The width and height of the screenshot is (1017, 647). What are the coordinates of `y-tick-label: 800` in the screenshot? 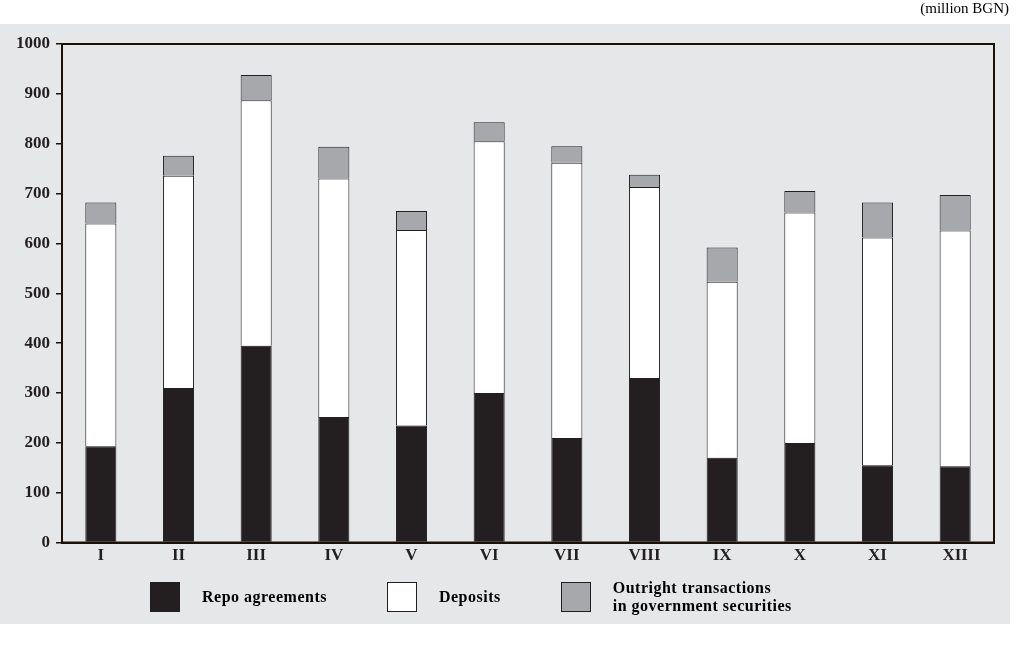 It's located at (37, 143).